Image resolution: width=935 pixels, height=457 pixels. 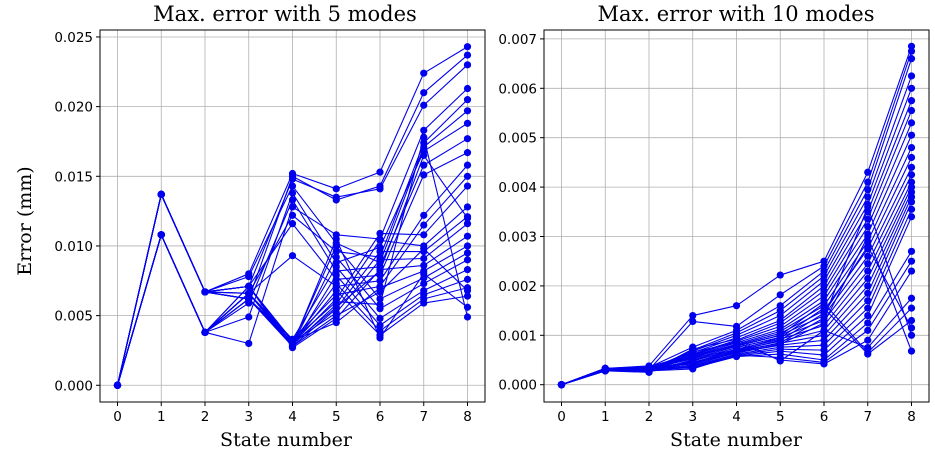 I want to click on y-tick-label: 0.000, so click(x=73, y=386).